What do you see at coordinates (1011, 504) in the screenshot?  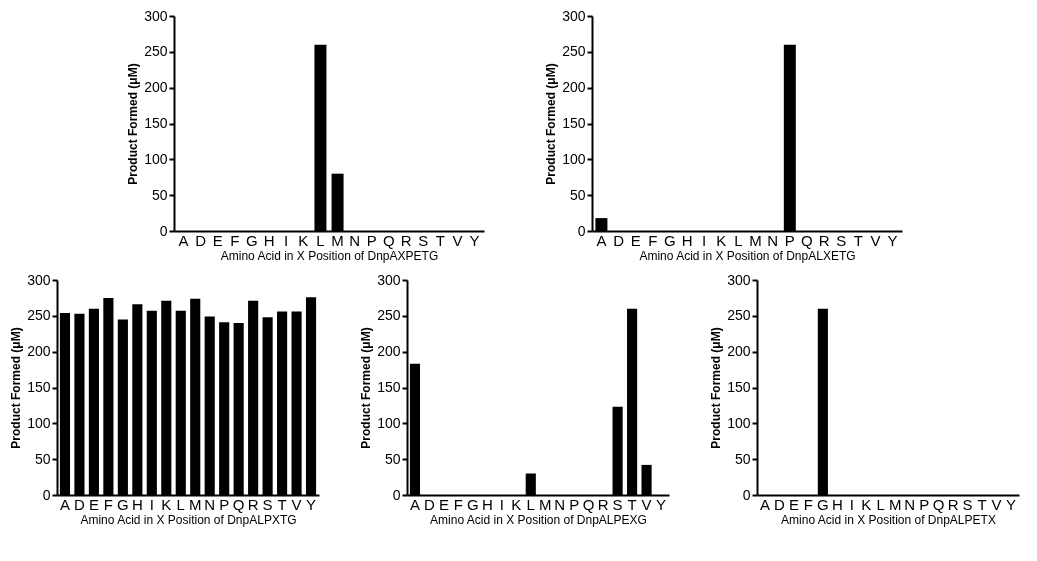 I see `x-tick-label: Y` at bounding box center [1011, 504].